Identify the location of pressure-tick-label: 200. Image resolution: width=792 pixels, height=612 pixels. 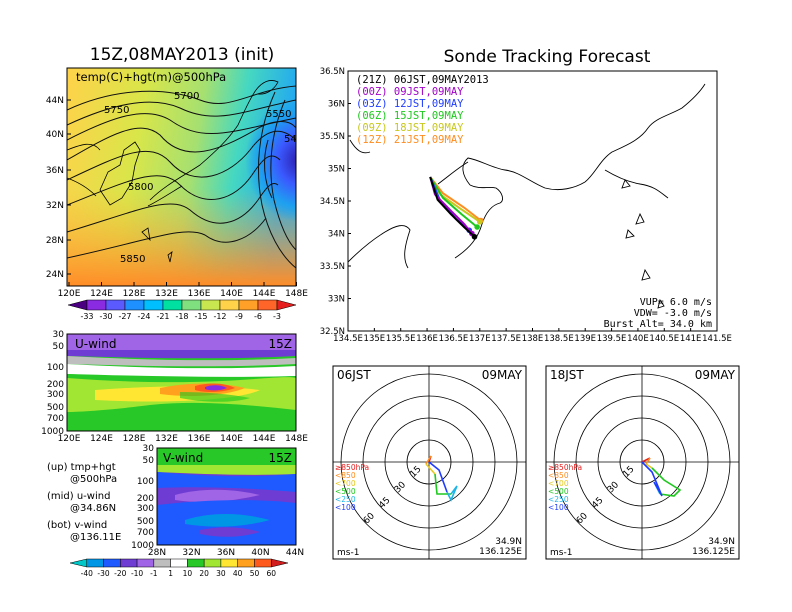
(55, 385).